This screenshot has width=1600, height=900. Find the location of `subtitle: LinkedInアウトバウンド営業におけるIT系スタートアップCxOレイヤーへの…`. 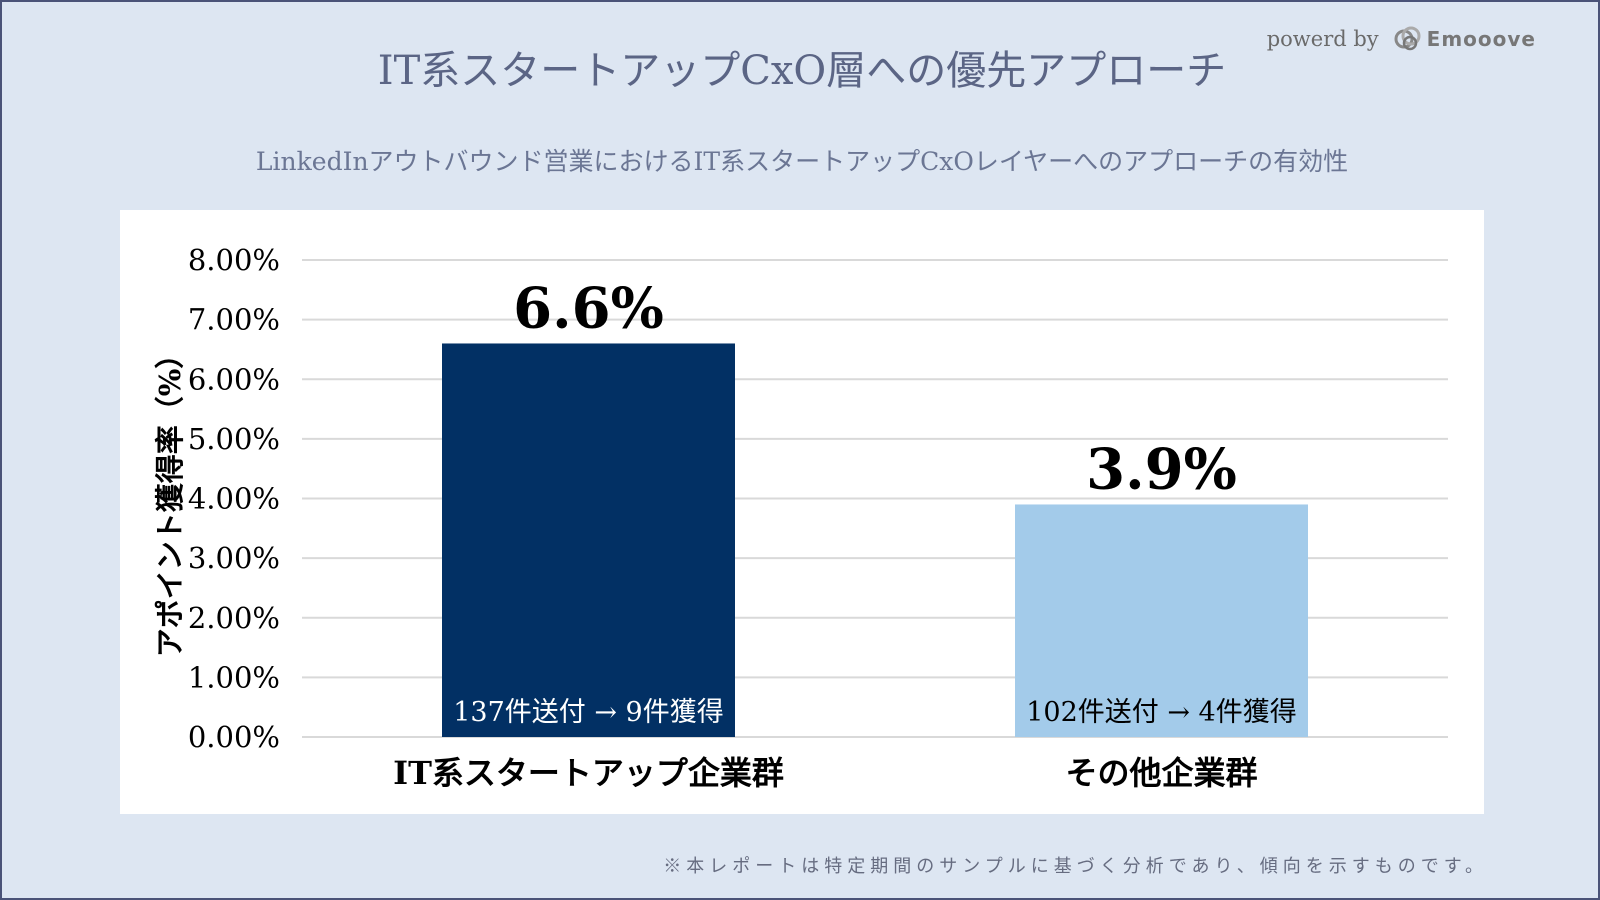

subtitle: LinkedInアウトバウンド営業におけるIT系スタートアップCxOレイヤーへの… is located at coordinates (802, 161).